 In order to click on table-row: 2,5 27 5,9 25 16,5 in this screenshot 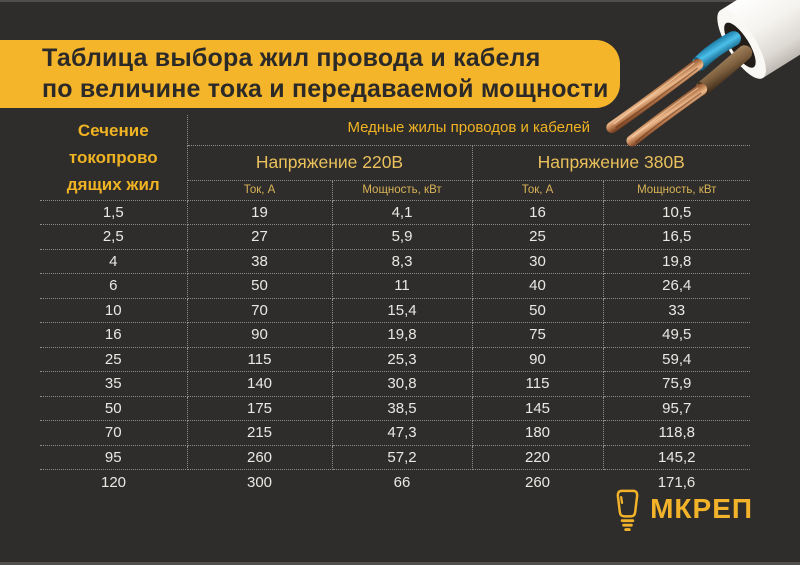, I will do `click(395, 237)`.